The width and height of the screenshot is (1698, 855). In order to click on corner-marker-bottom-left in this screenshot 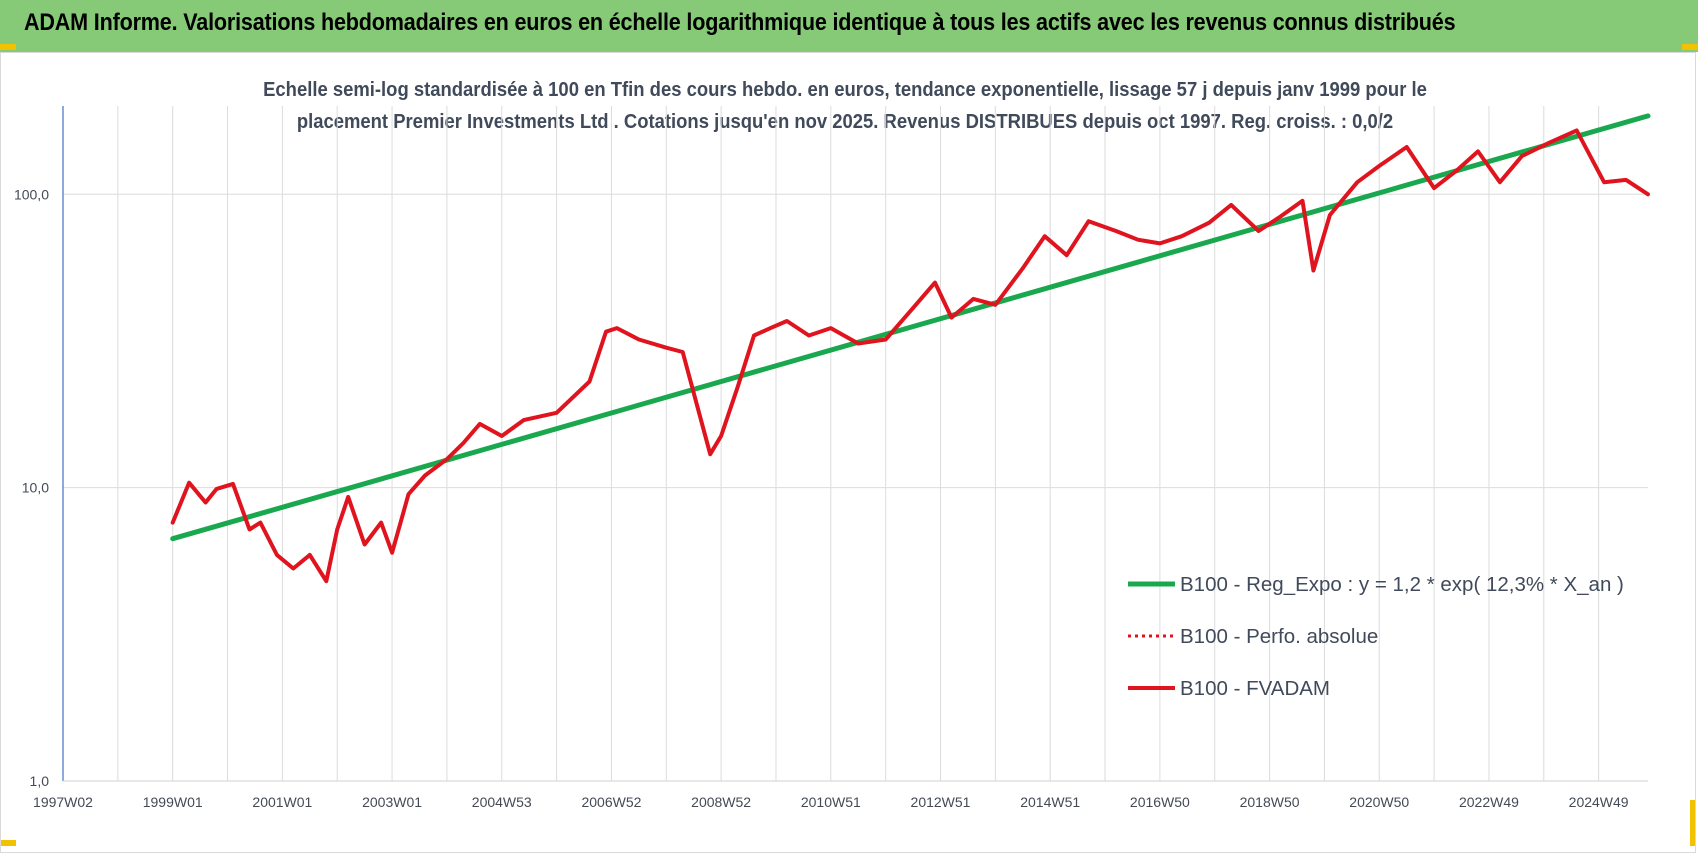, I will do `click(8, 843)`.